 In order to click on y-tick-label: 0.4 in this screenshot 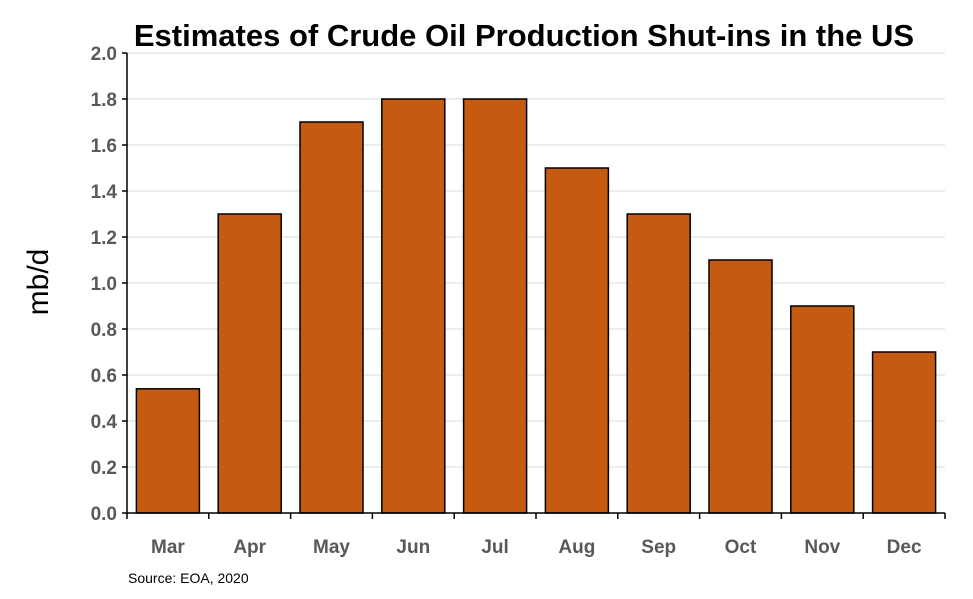, I will do `click(104, 422)`.